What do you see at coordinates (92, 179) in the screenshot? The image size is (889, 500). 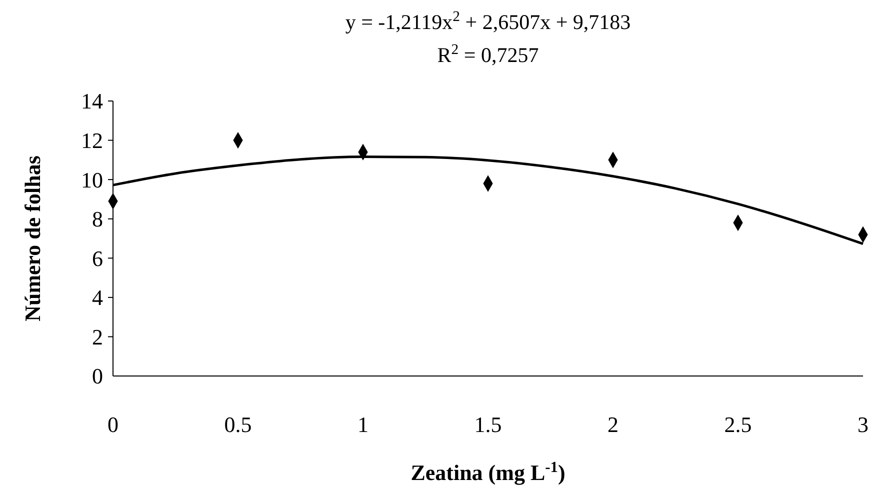 I see `y-tick-label: 10` at bounding box center [92, 179].